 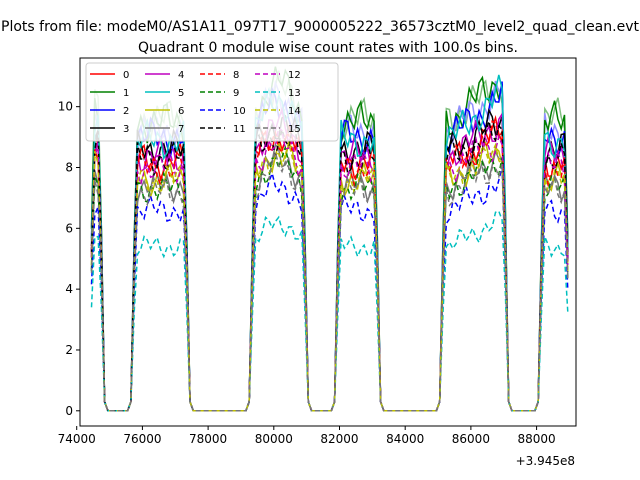 What do you see at coordinates (405, 439) in the screenshot?
I see `x-tick-label: 84000` at bounding box center [405, 439].